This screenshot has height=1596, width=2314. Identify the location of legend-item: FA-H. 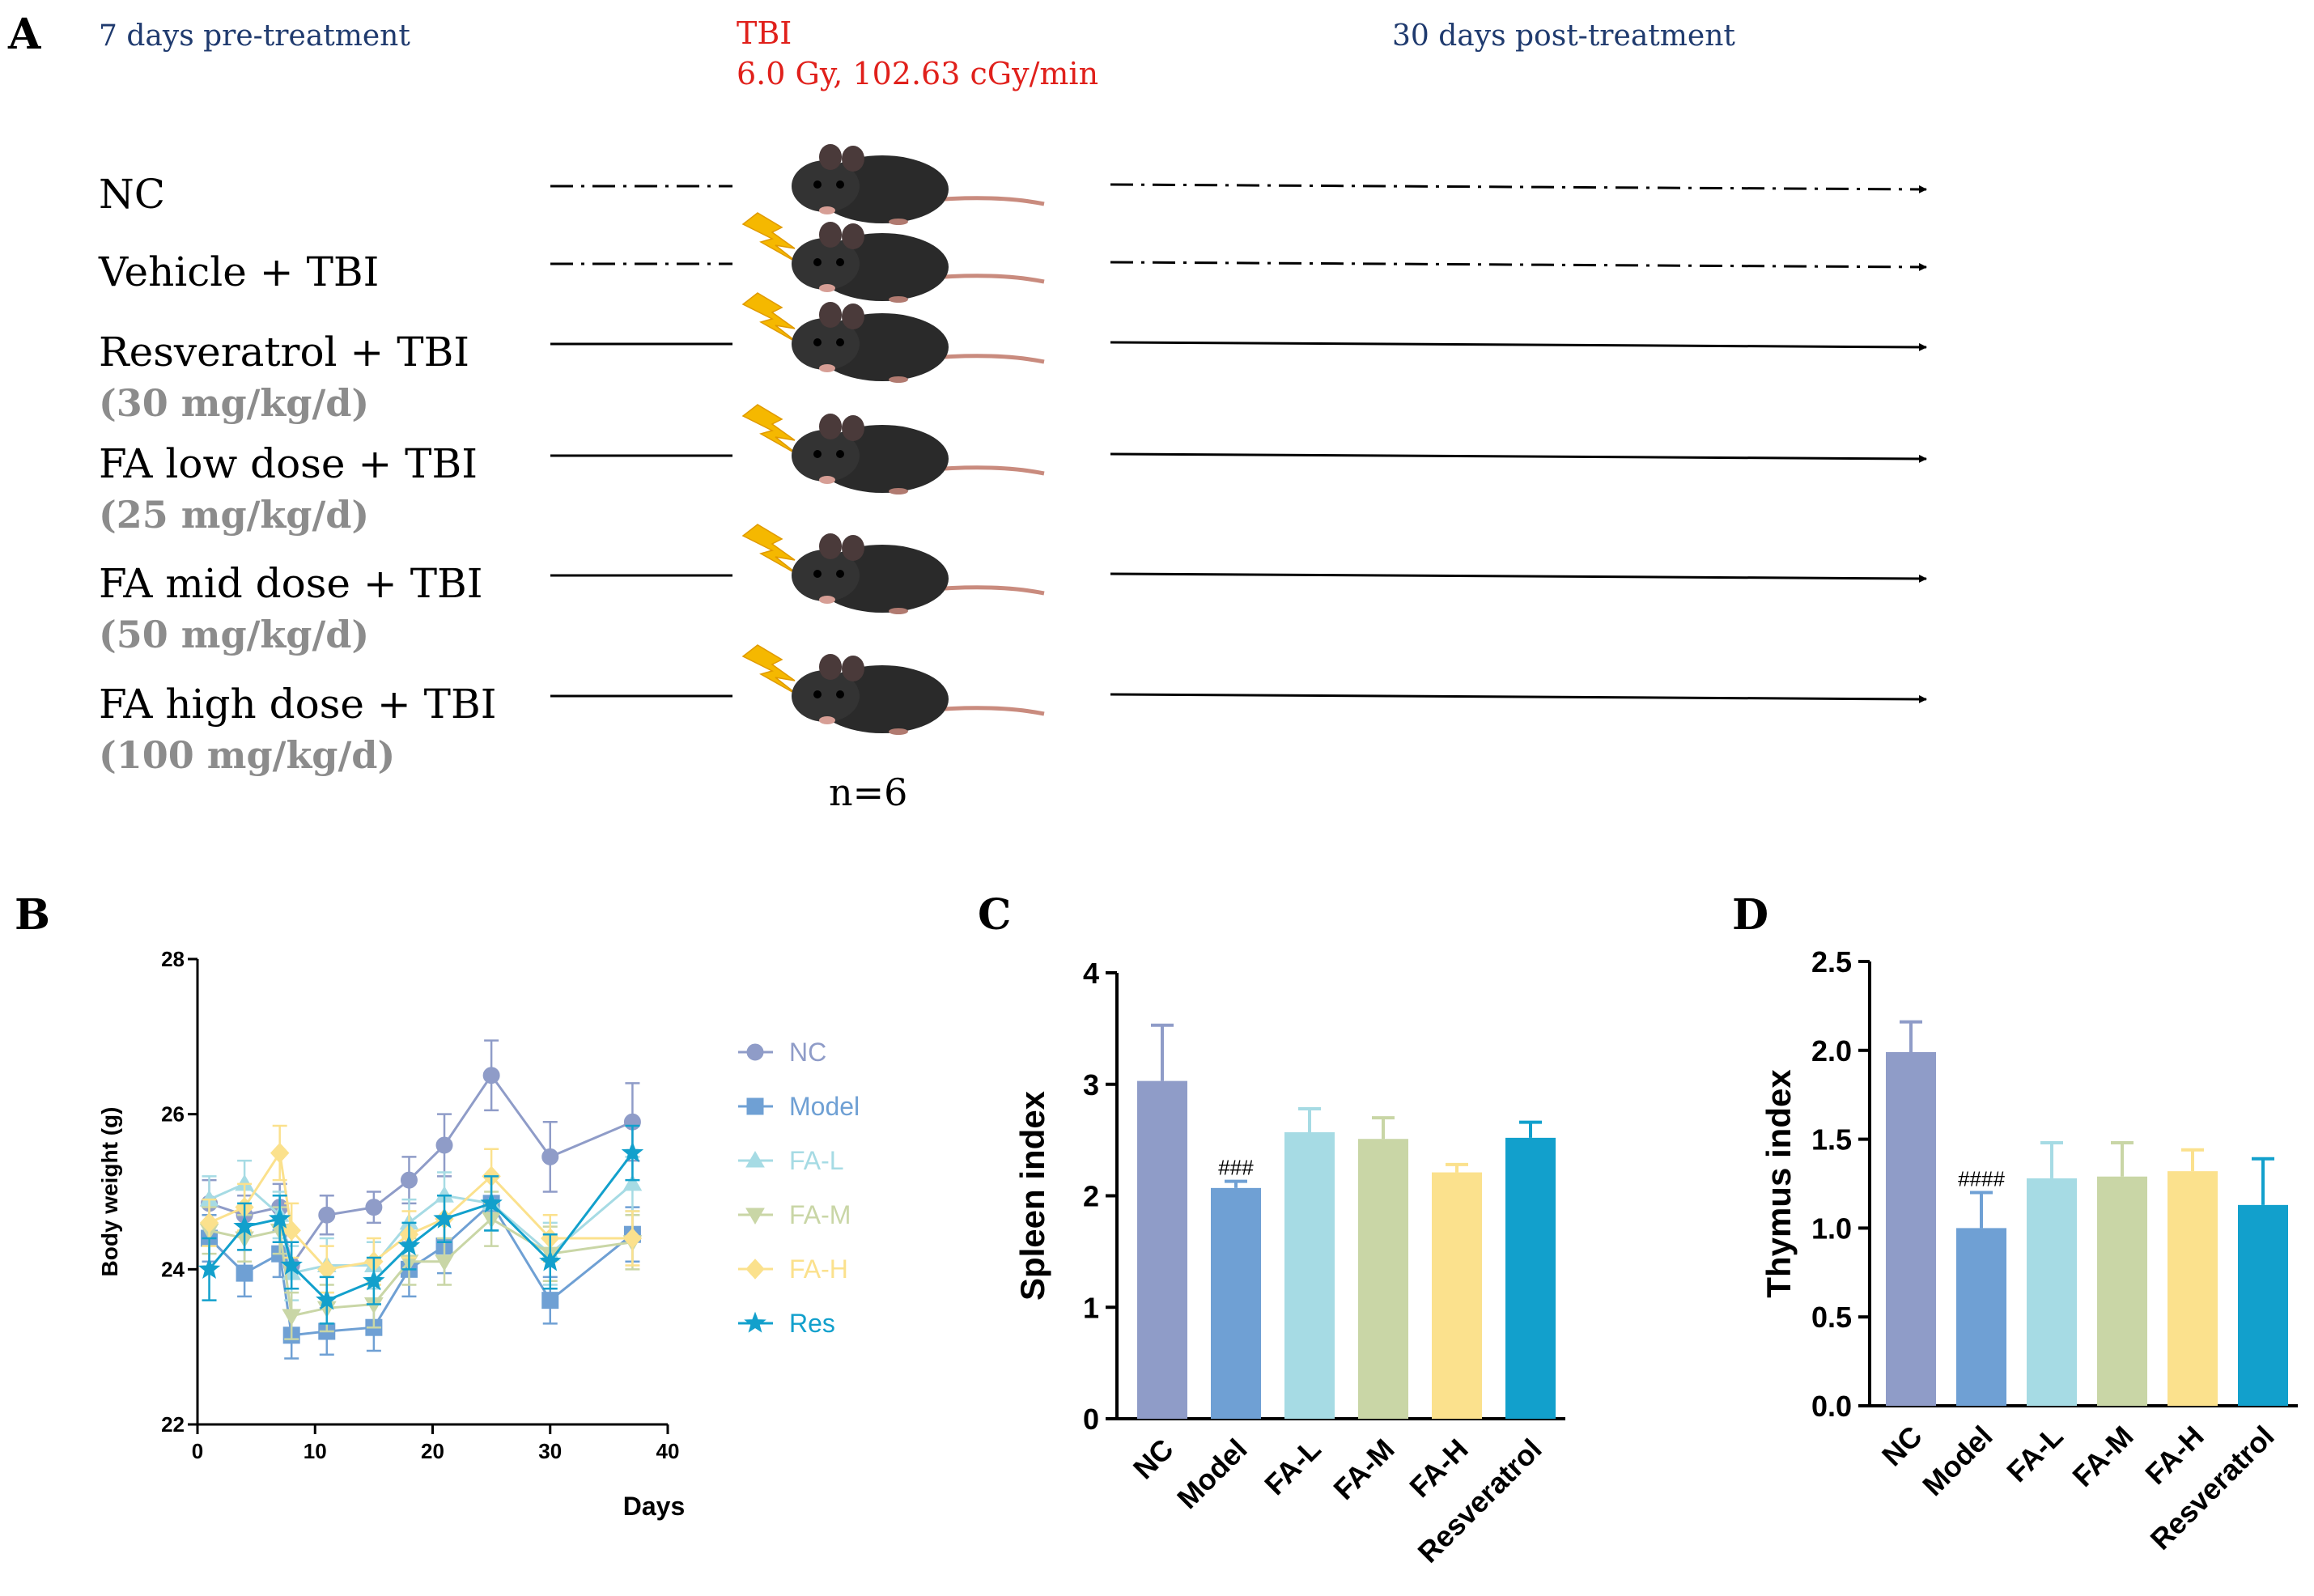
(793, 1269).